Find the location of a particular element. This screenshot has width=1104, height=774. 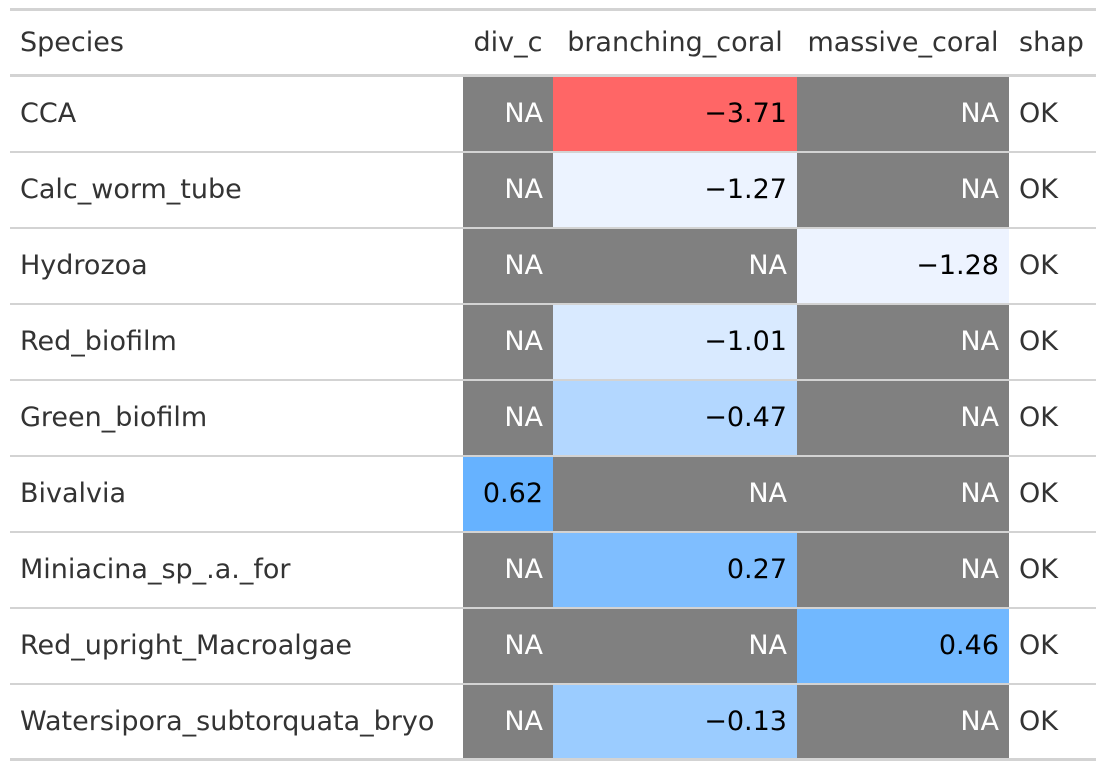

species-cell: Red_biofilm is located at coordinates (236, 341).